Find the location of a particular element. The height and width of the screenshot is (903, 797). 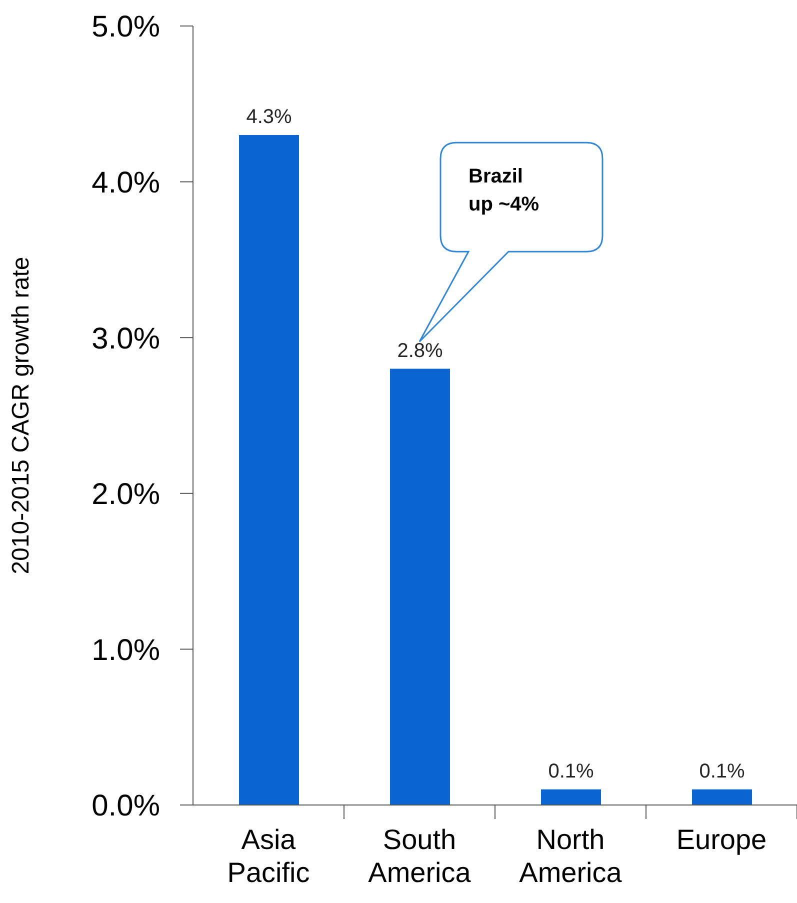

y-tick-label: 5.0% is located at coordinates (126, 27).